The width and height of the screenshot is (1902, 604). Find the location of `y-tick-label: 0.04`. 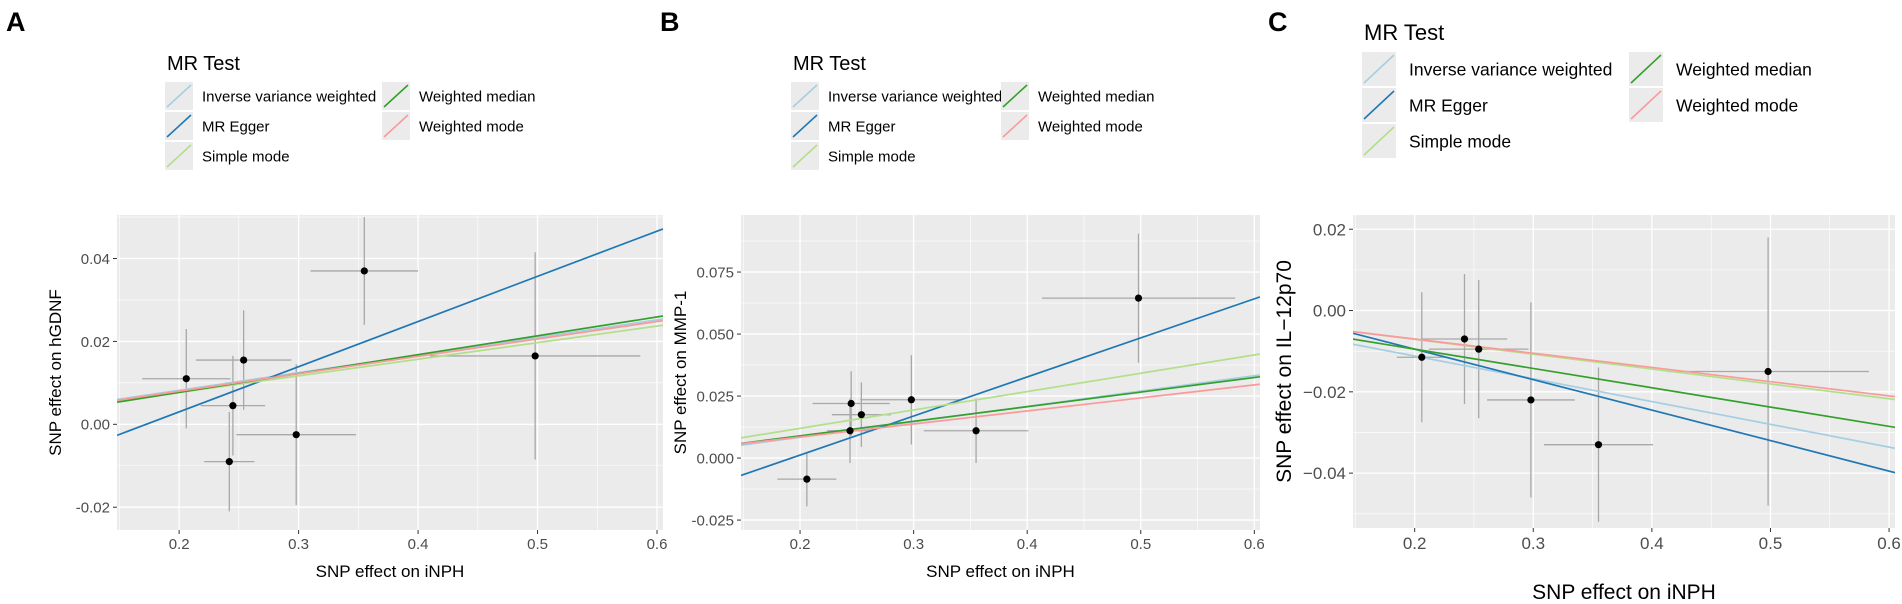

y-tick-label: 0.04 is located at coordinates (95, 259).